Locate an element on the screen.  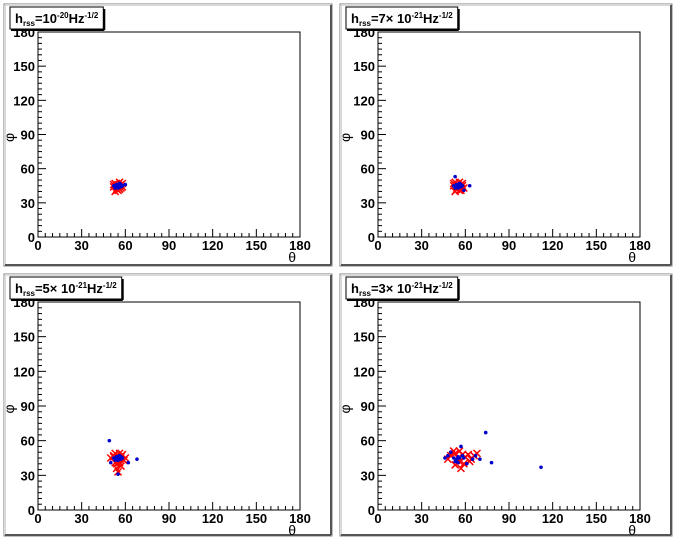
panel-title: hrss=5× 10-21Hz-1/2 is located at coordinates (66, 289).